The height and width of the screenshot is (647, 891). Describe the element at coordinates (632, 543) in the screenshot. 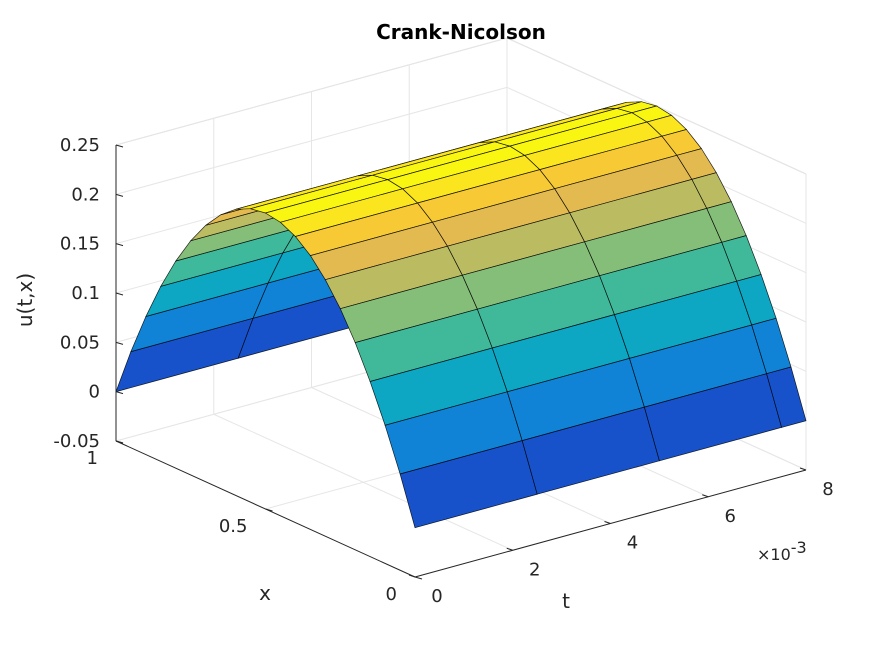

I see `t-tick-label-2: 4` at that location.